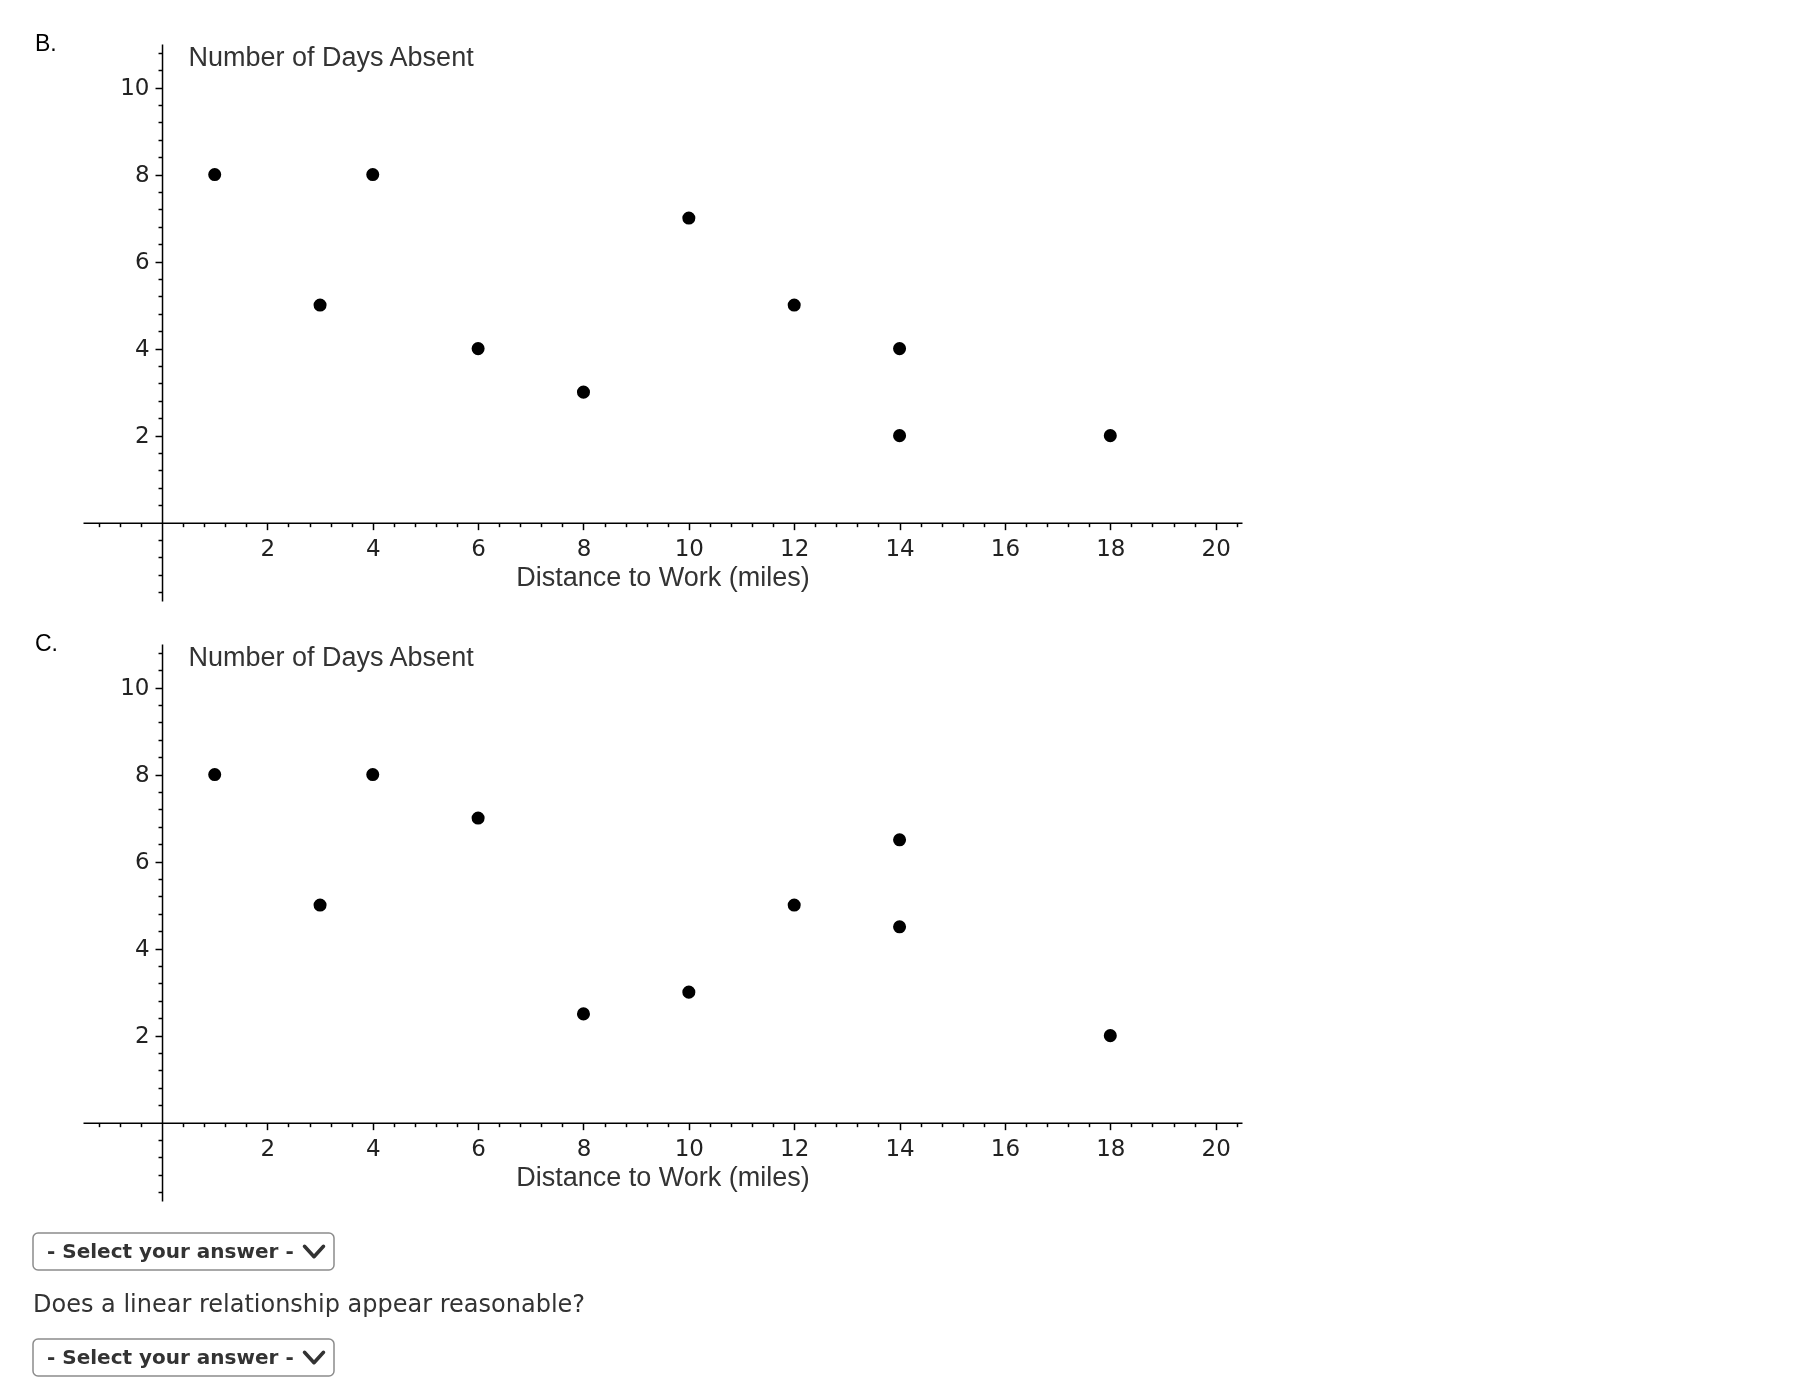 The image size is (1794, 1400). What do you see at coordinates (46, 42) in the screenshot?
I see `chart-title: B.` at bounding box center [46, 42].